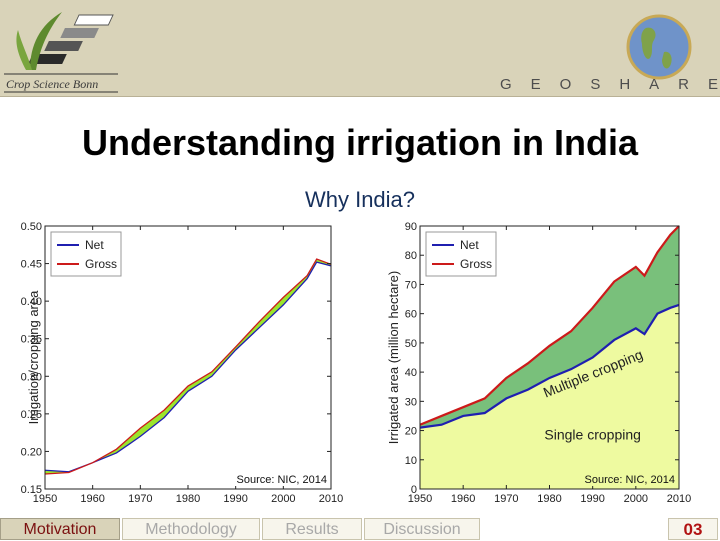 This screenshot has height=541, width=720. Describe the element at coordinates (360, 96) in the screenshot. I see `header-divider` at that location.